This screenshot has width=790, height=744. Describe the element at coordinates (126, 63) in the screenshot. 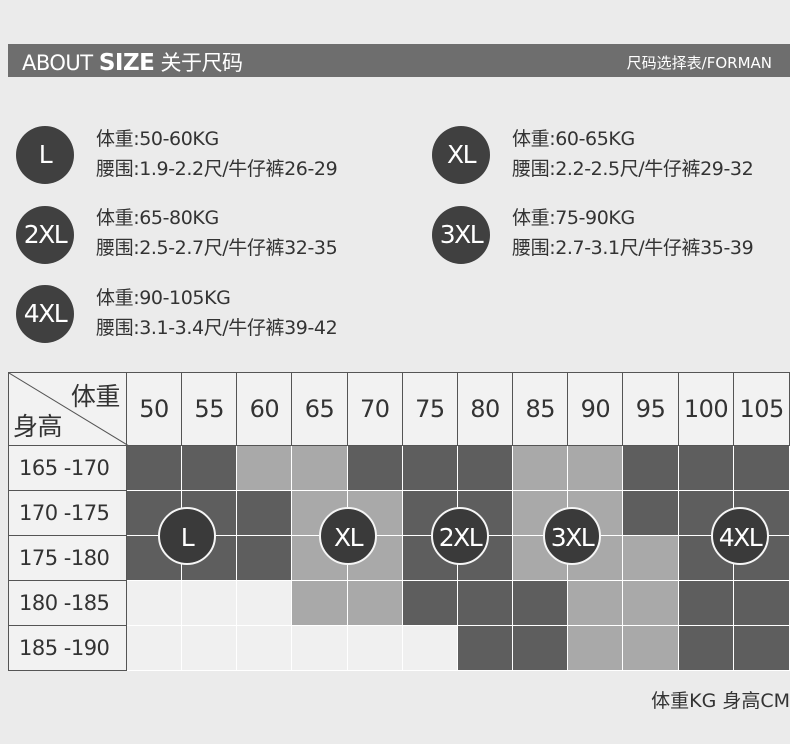

I see `header-size: SIZE` at that location.